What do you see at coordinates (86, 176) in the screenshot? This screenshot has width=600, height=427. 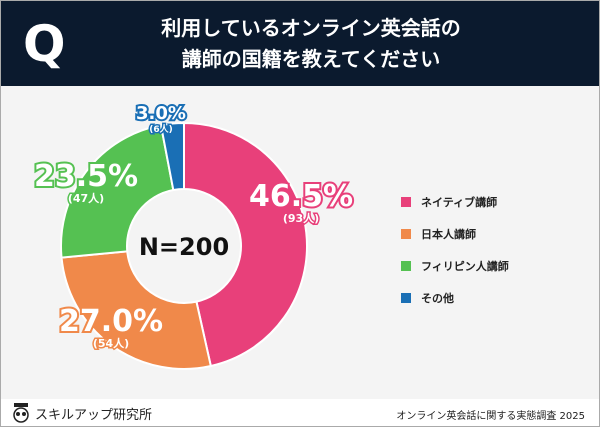 I see `value-label: 23.5%` at bounding box center [86, 176].